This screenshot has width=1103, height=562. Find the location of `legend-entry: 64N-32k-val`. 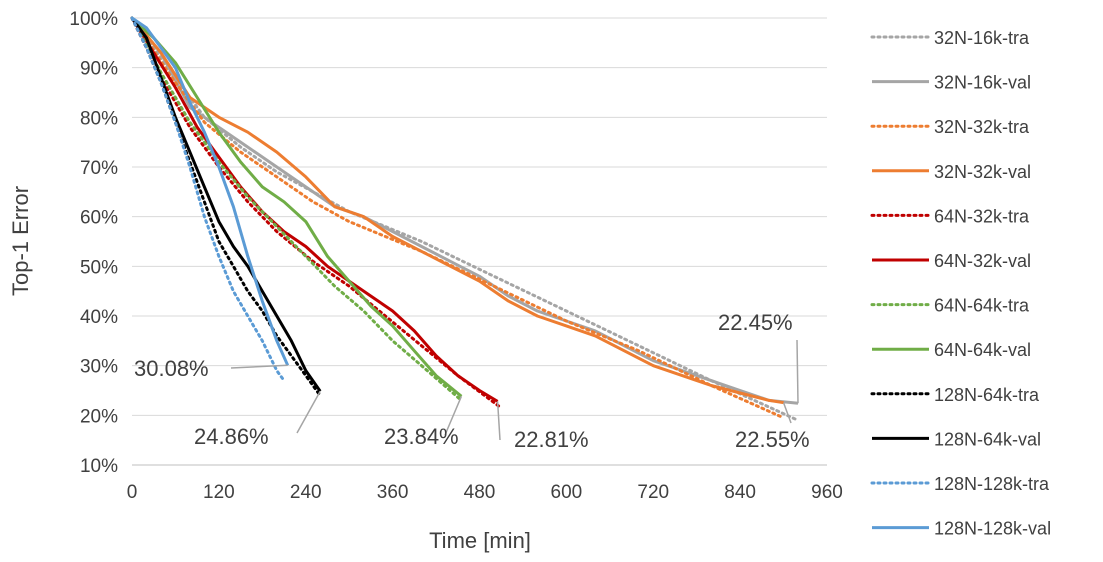

legend-entry: 64N-32k-val is located at coordinates (982, 261).